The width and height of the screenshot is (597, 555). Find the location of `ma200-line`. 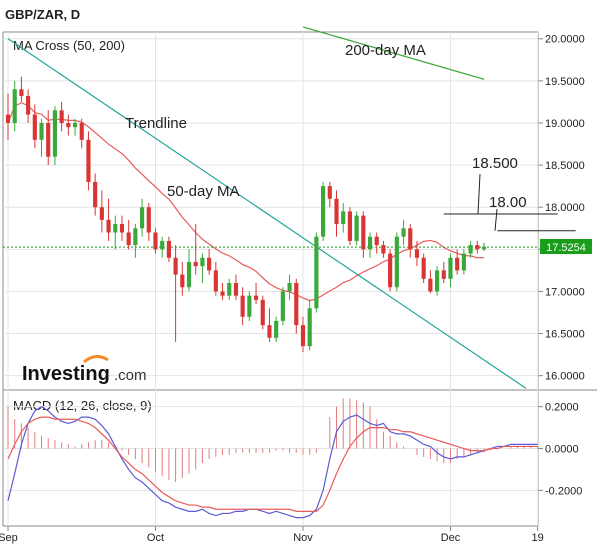

ma200-line is located at coordinates (393, 53).